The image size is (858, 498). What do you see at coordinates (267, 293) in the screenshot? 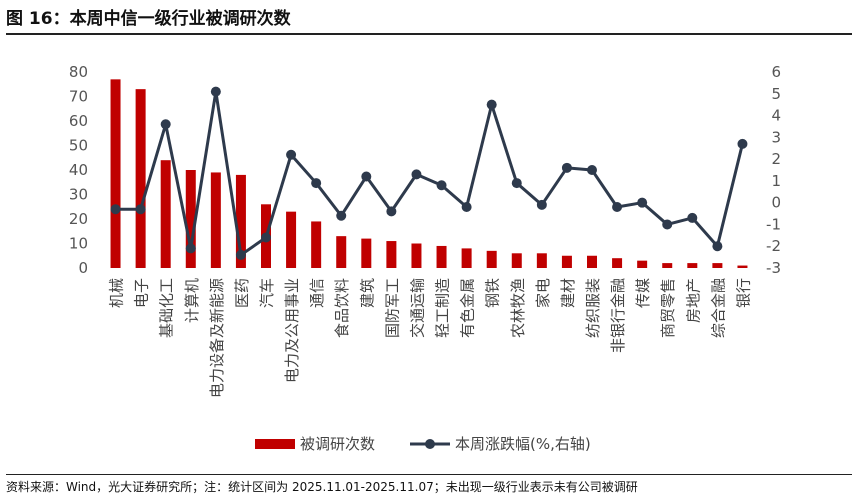
I see `category-label-7: 汽车` at bounding box center [267, 293].